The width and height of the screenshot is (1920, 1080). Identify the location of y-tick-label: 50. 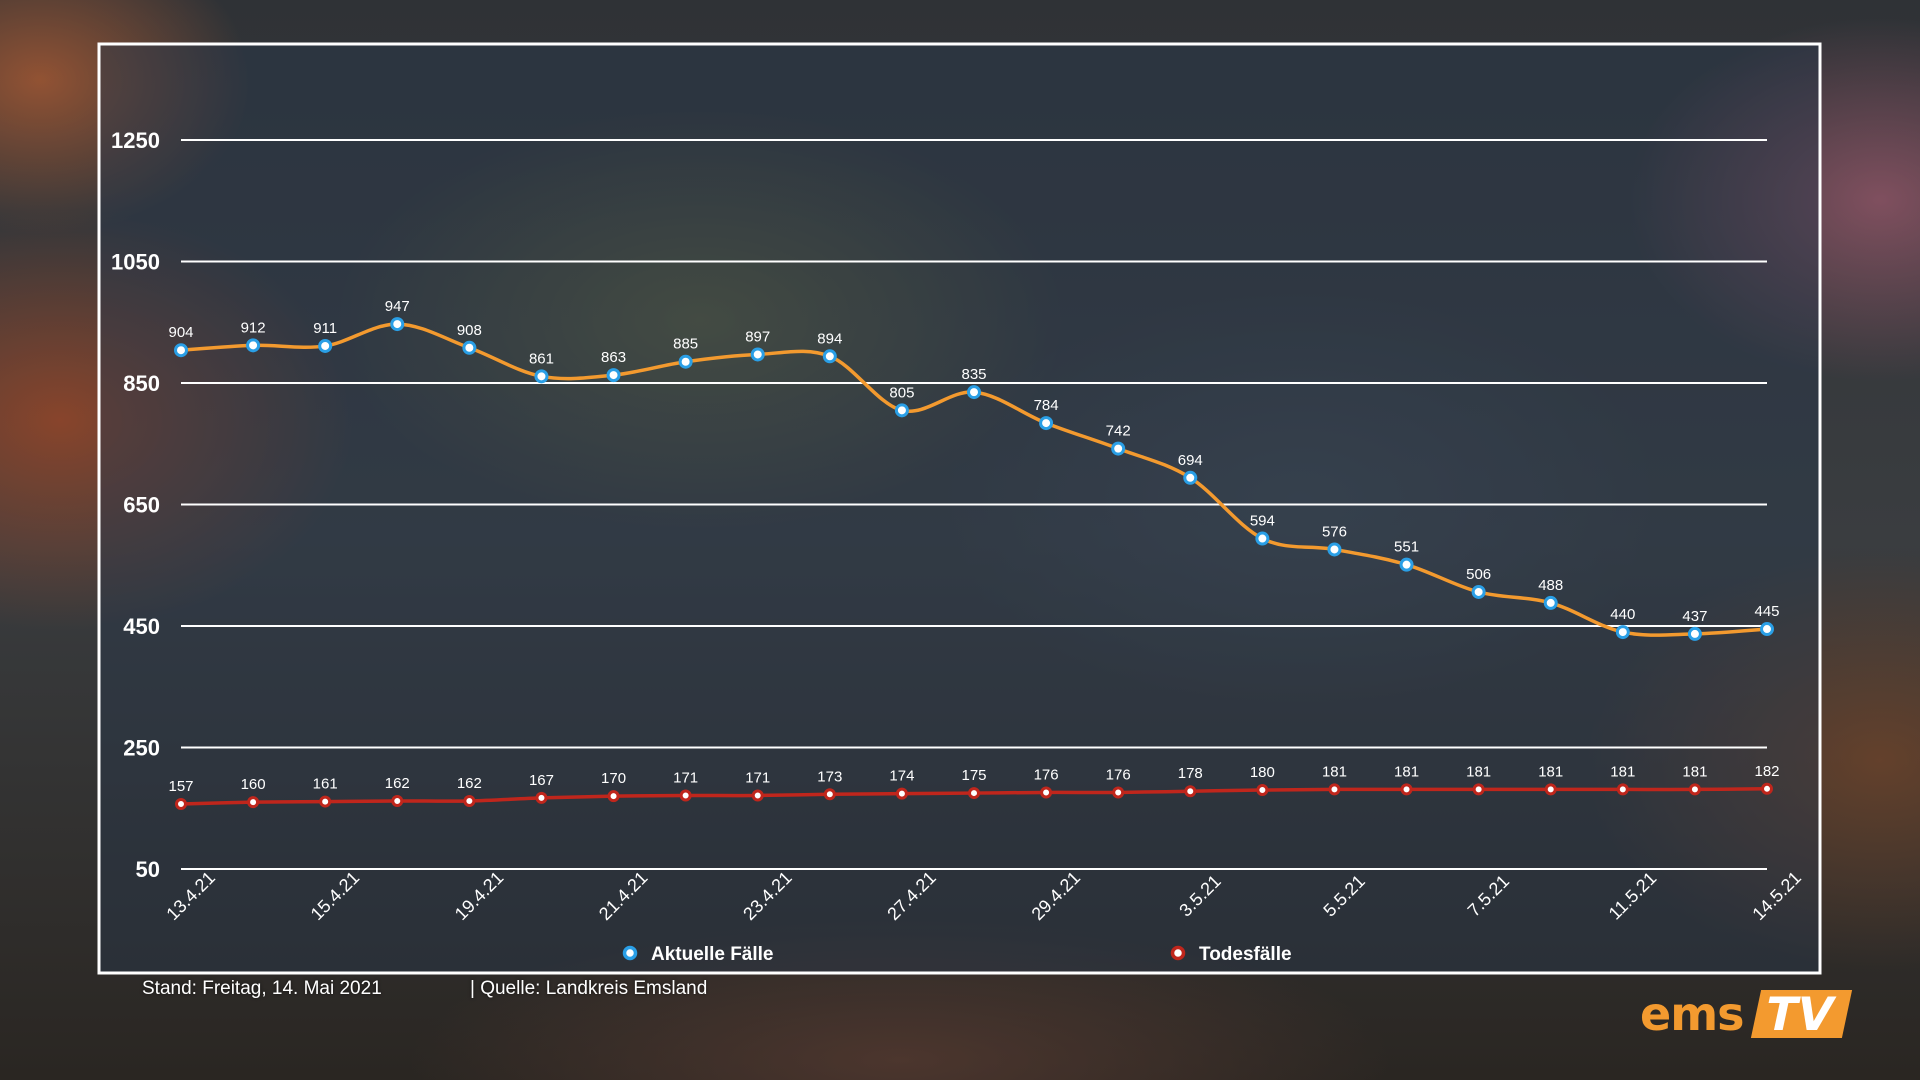
(148, 869).